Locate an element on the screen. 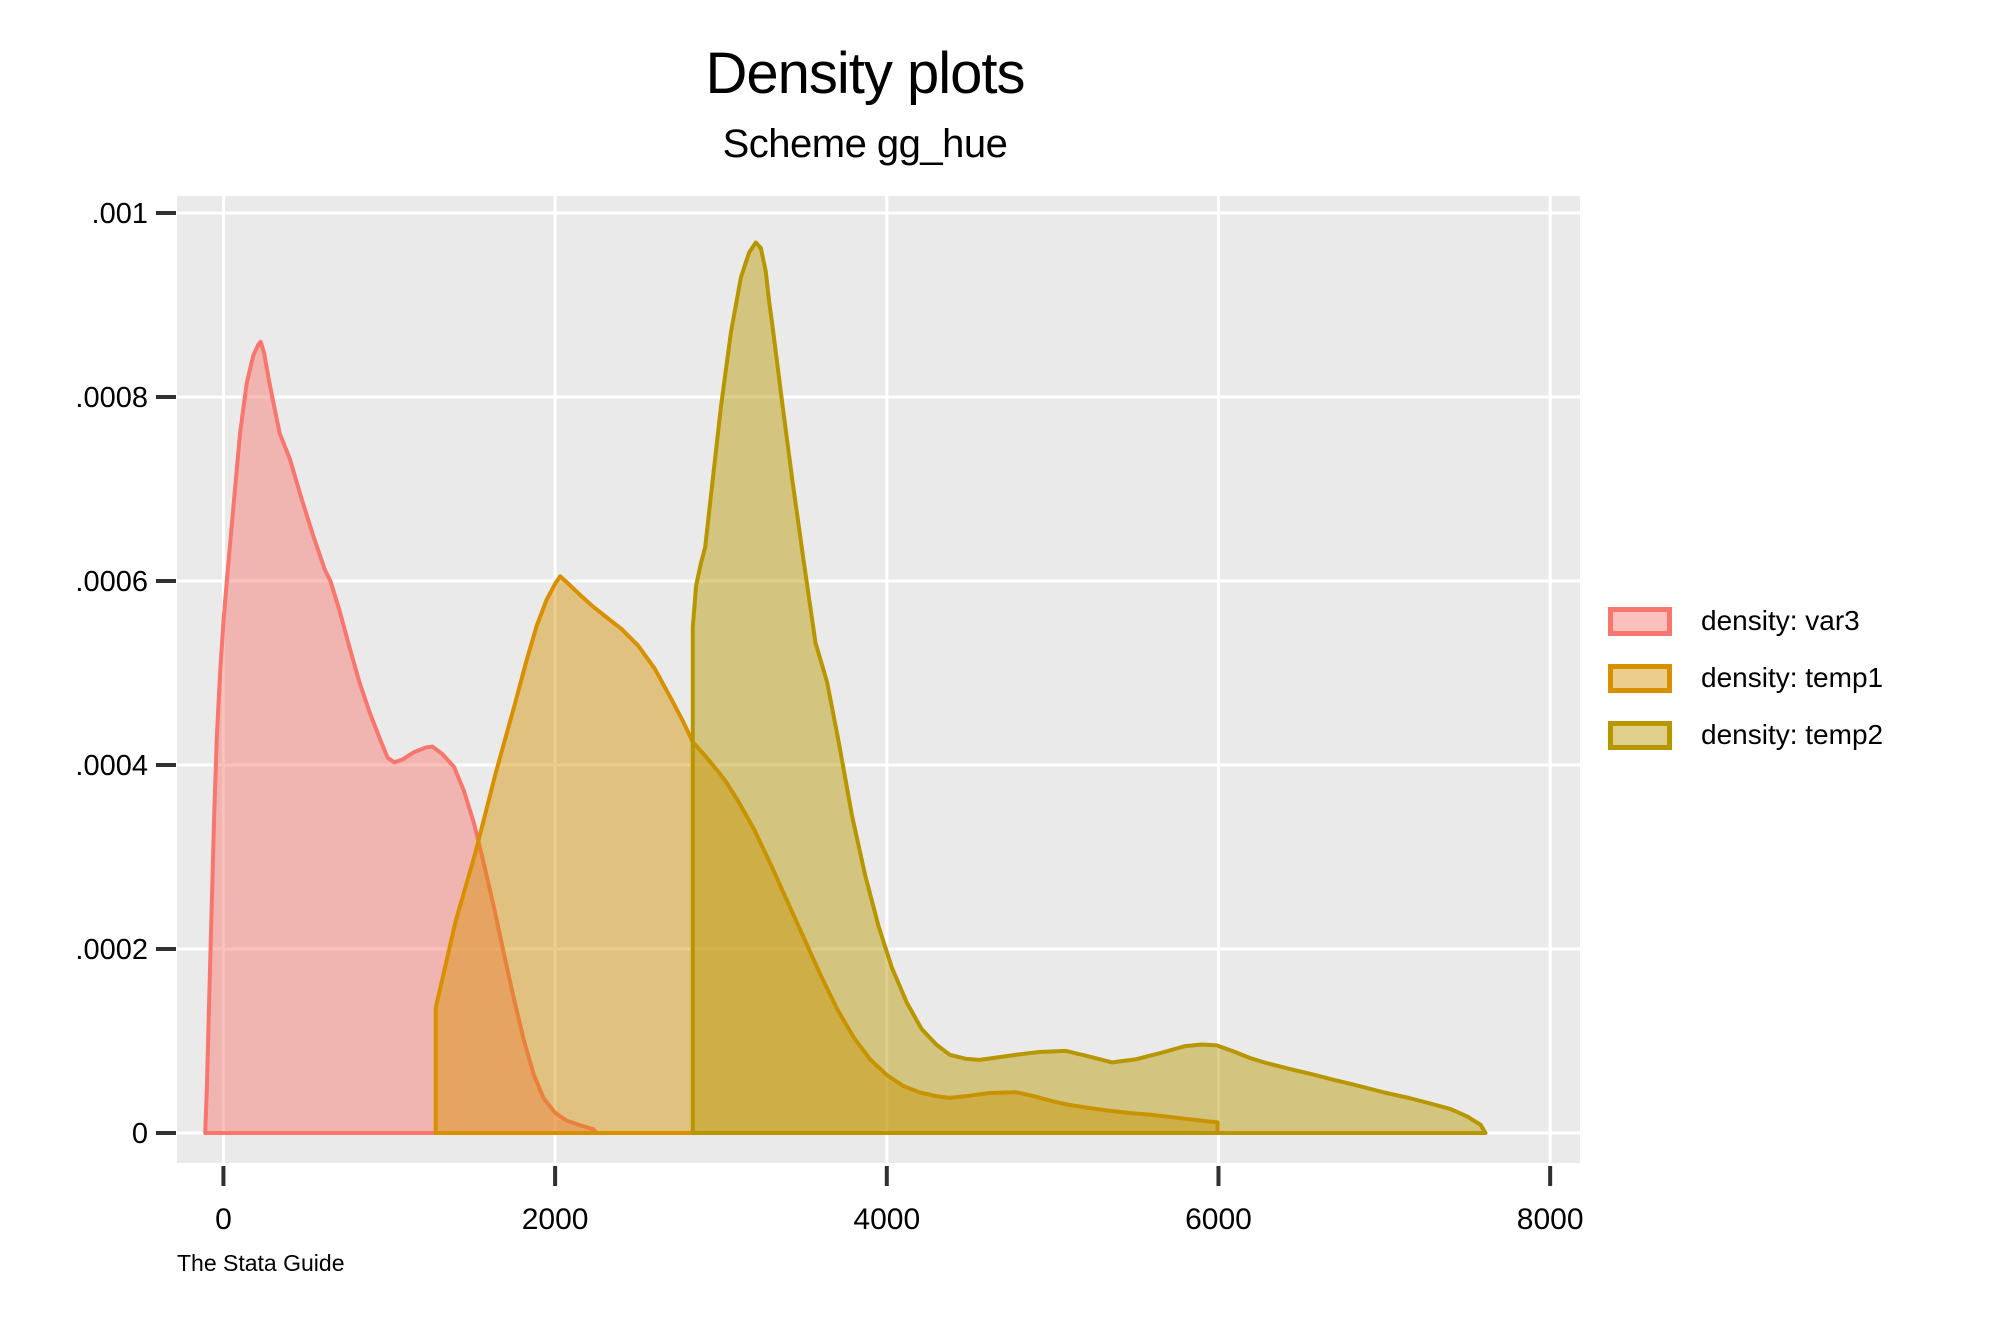 The height and width of the screenshot is (1333, 2000). x-tick-label-2000: 2000 is located at coordinates (555, 1219).